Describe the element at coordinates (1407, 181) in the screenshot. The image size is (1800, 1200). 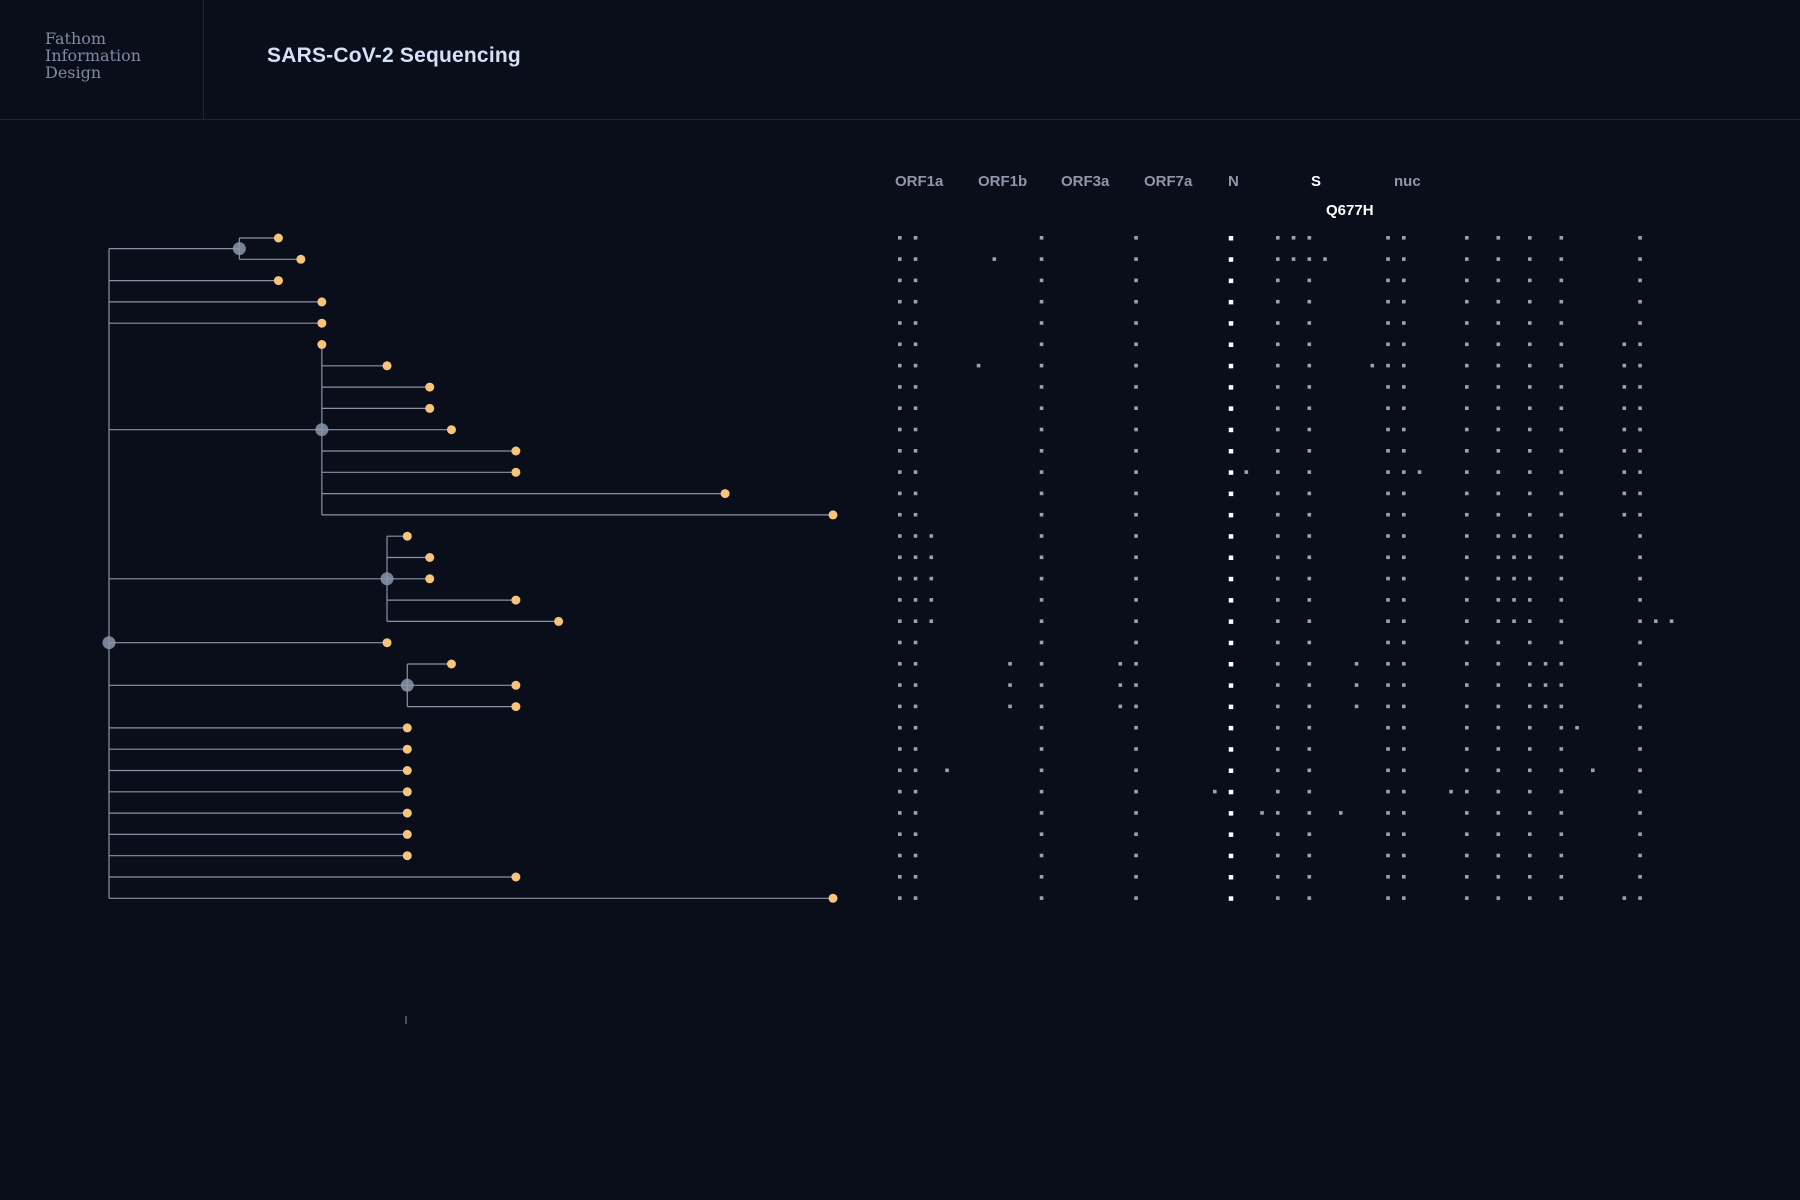
I see `gene-label-nuc: nuc` at that location.